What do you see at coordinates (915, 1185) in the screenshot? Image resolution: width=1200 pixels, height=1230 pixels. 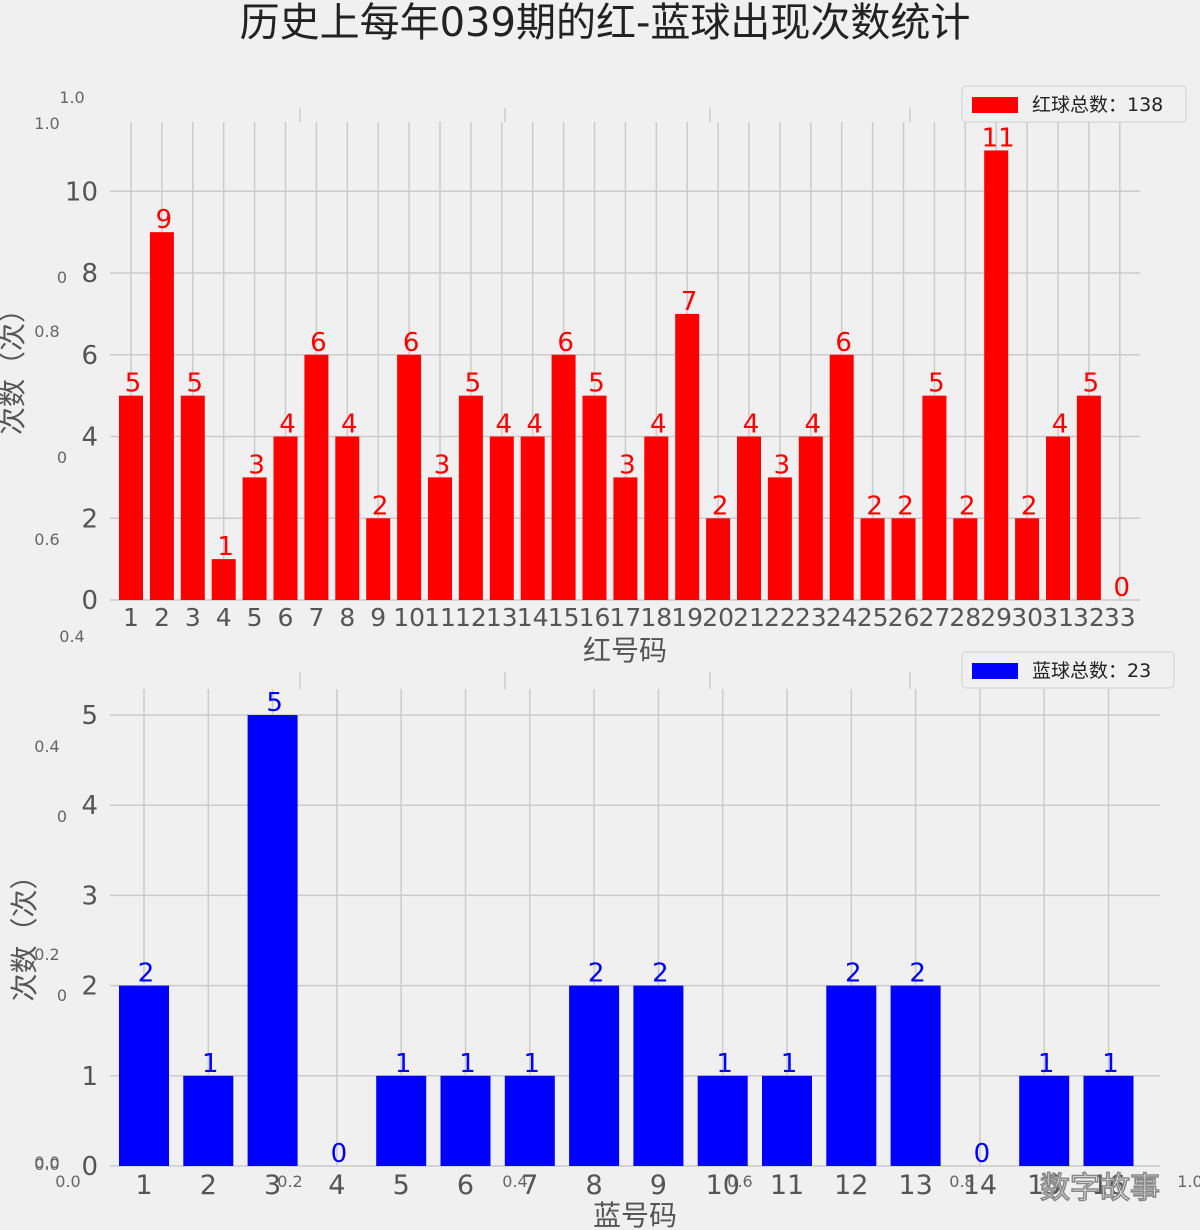 I see `blue-x-tick-label: 13` at bounding box center [915, 1185].